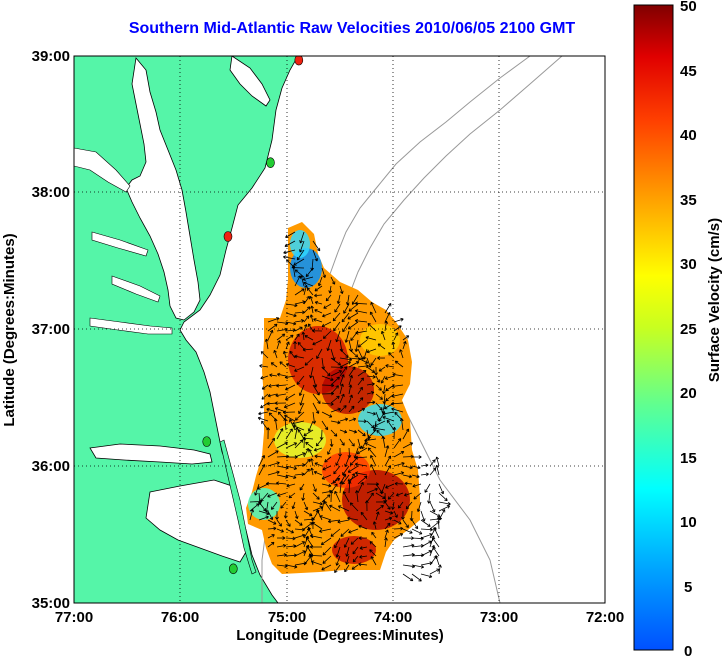  Describe the element at coordinates (688, 7) in the screenshot. I see `colorbar-tick-label: 50` at that location.